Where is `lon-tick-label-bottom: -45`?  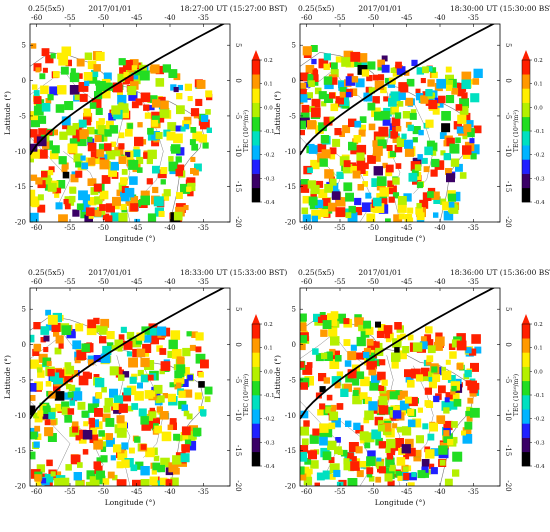
lon-tick-label-bottom: -45 is located at coordinates (406, 492).